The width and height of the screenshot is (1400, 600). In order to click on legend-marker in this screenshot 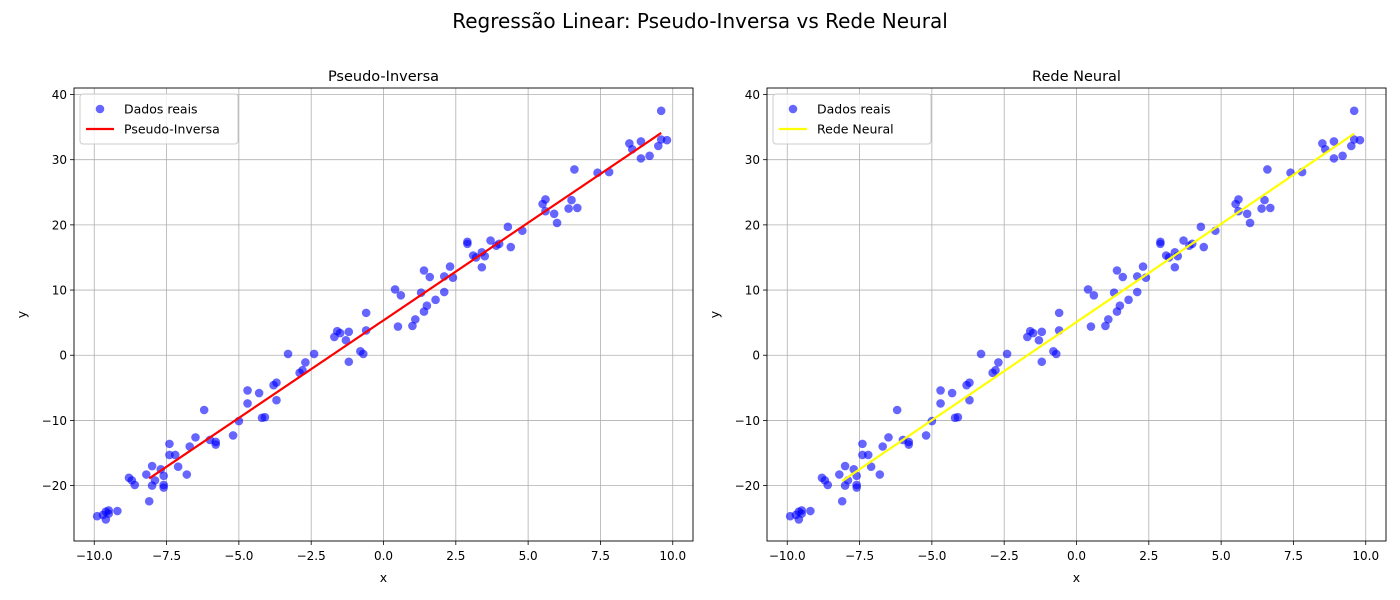, I will do `click(793, 109)`.